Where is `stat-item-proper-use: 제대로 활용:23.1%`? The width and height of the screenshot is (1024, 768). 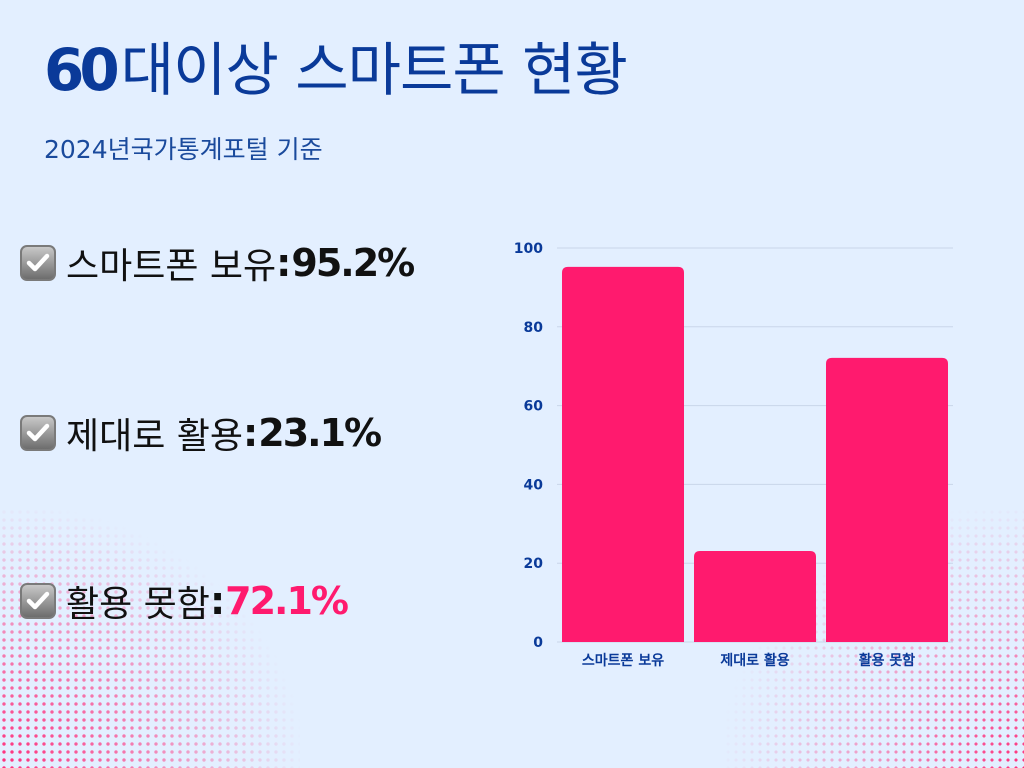 stat-item-proper-use: 제대로 활용:23.1% is located at coordinates (201, 433).